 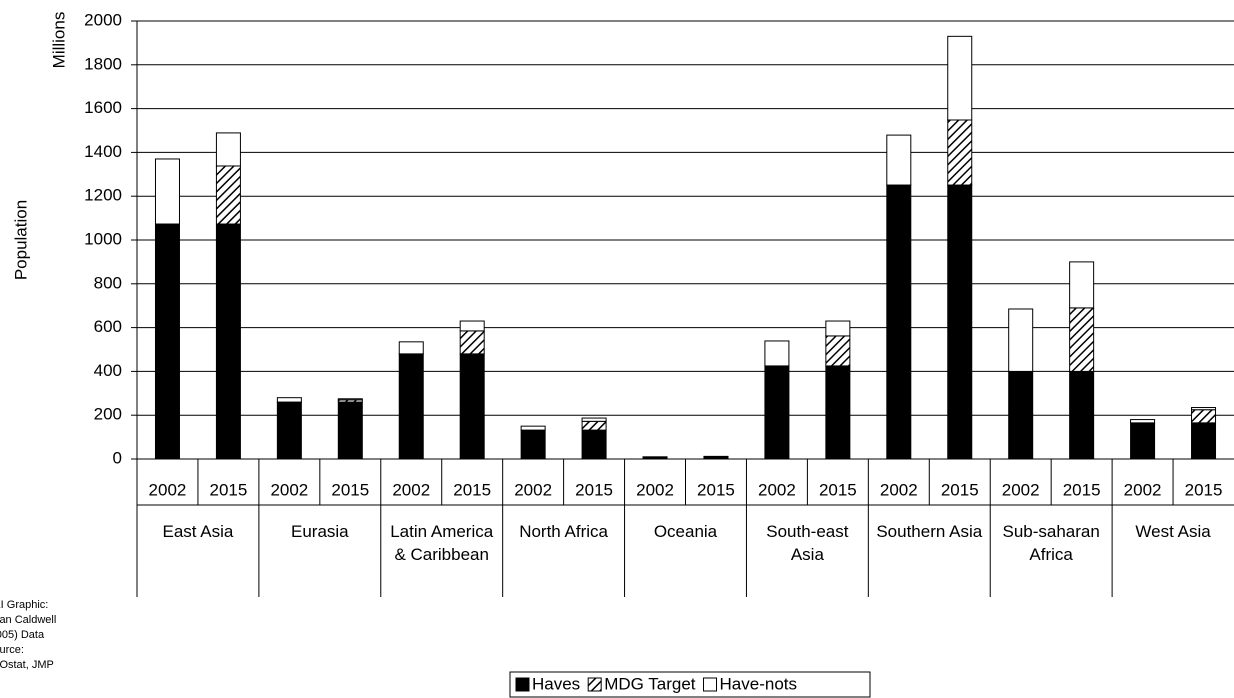 I want to click on y-tick-label: 1600, so click(x=103, y=107).